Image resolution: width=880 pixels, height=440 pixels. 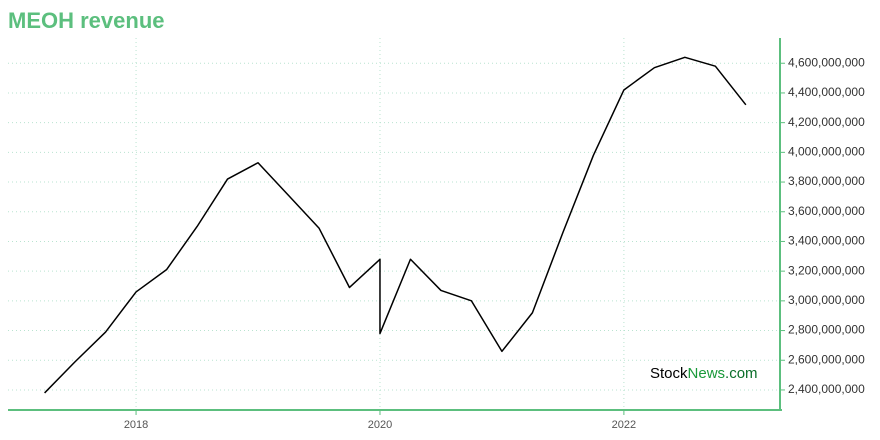 I want to click on y-tick-label: 3,400,000,000, so click(x=826, y=241).